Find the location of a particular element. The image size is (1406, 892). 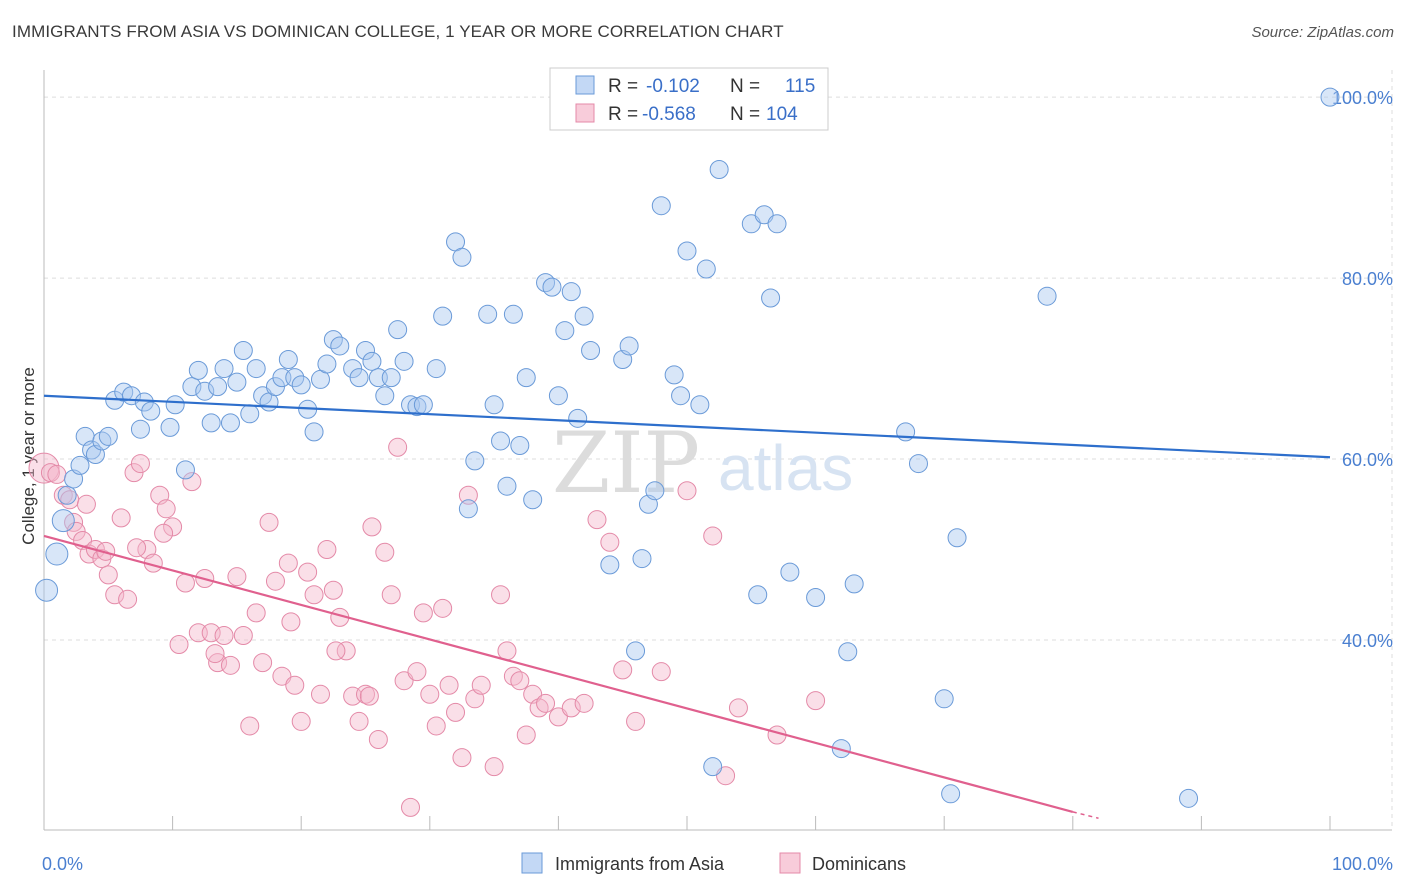

bottom-legend: Immigrants from Asia Dominicans is located at coordinates (713, 863).